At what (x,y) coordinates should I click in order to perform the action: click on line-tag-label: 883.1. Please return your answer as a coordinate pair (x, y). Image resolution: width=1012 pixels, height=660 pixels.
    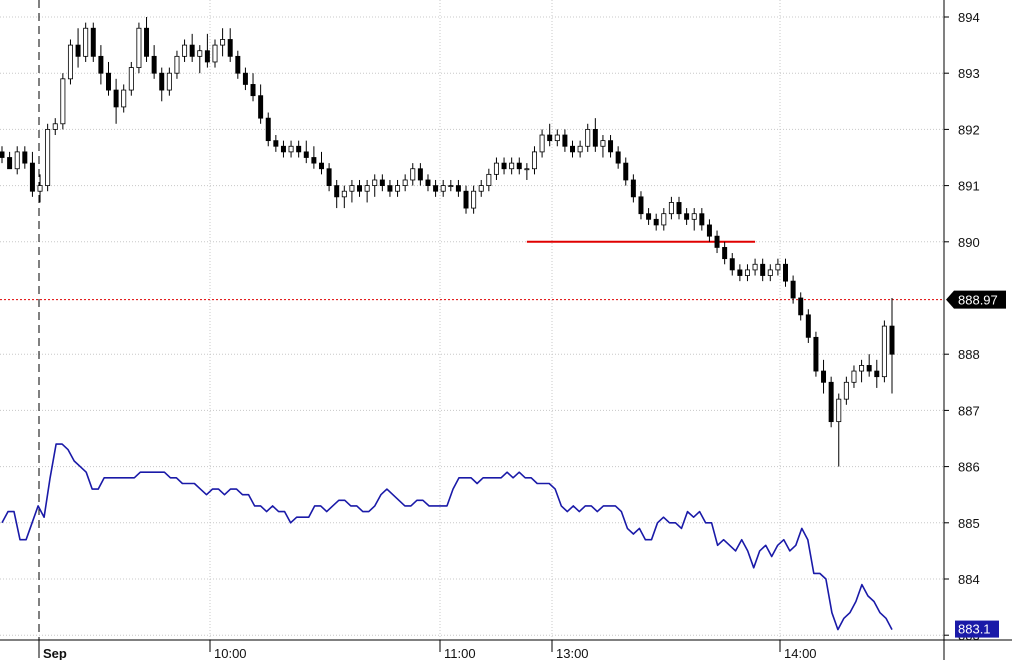
    Looking at the image, I should click on (974, 629).